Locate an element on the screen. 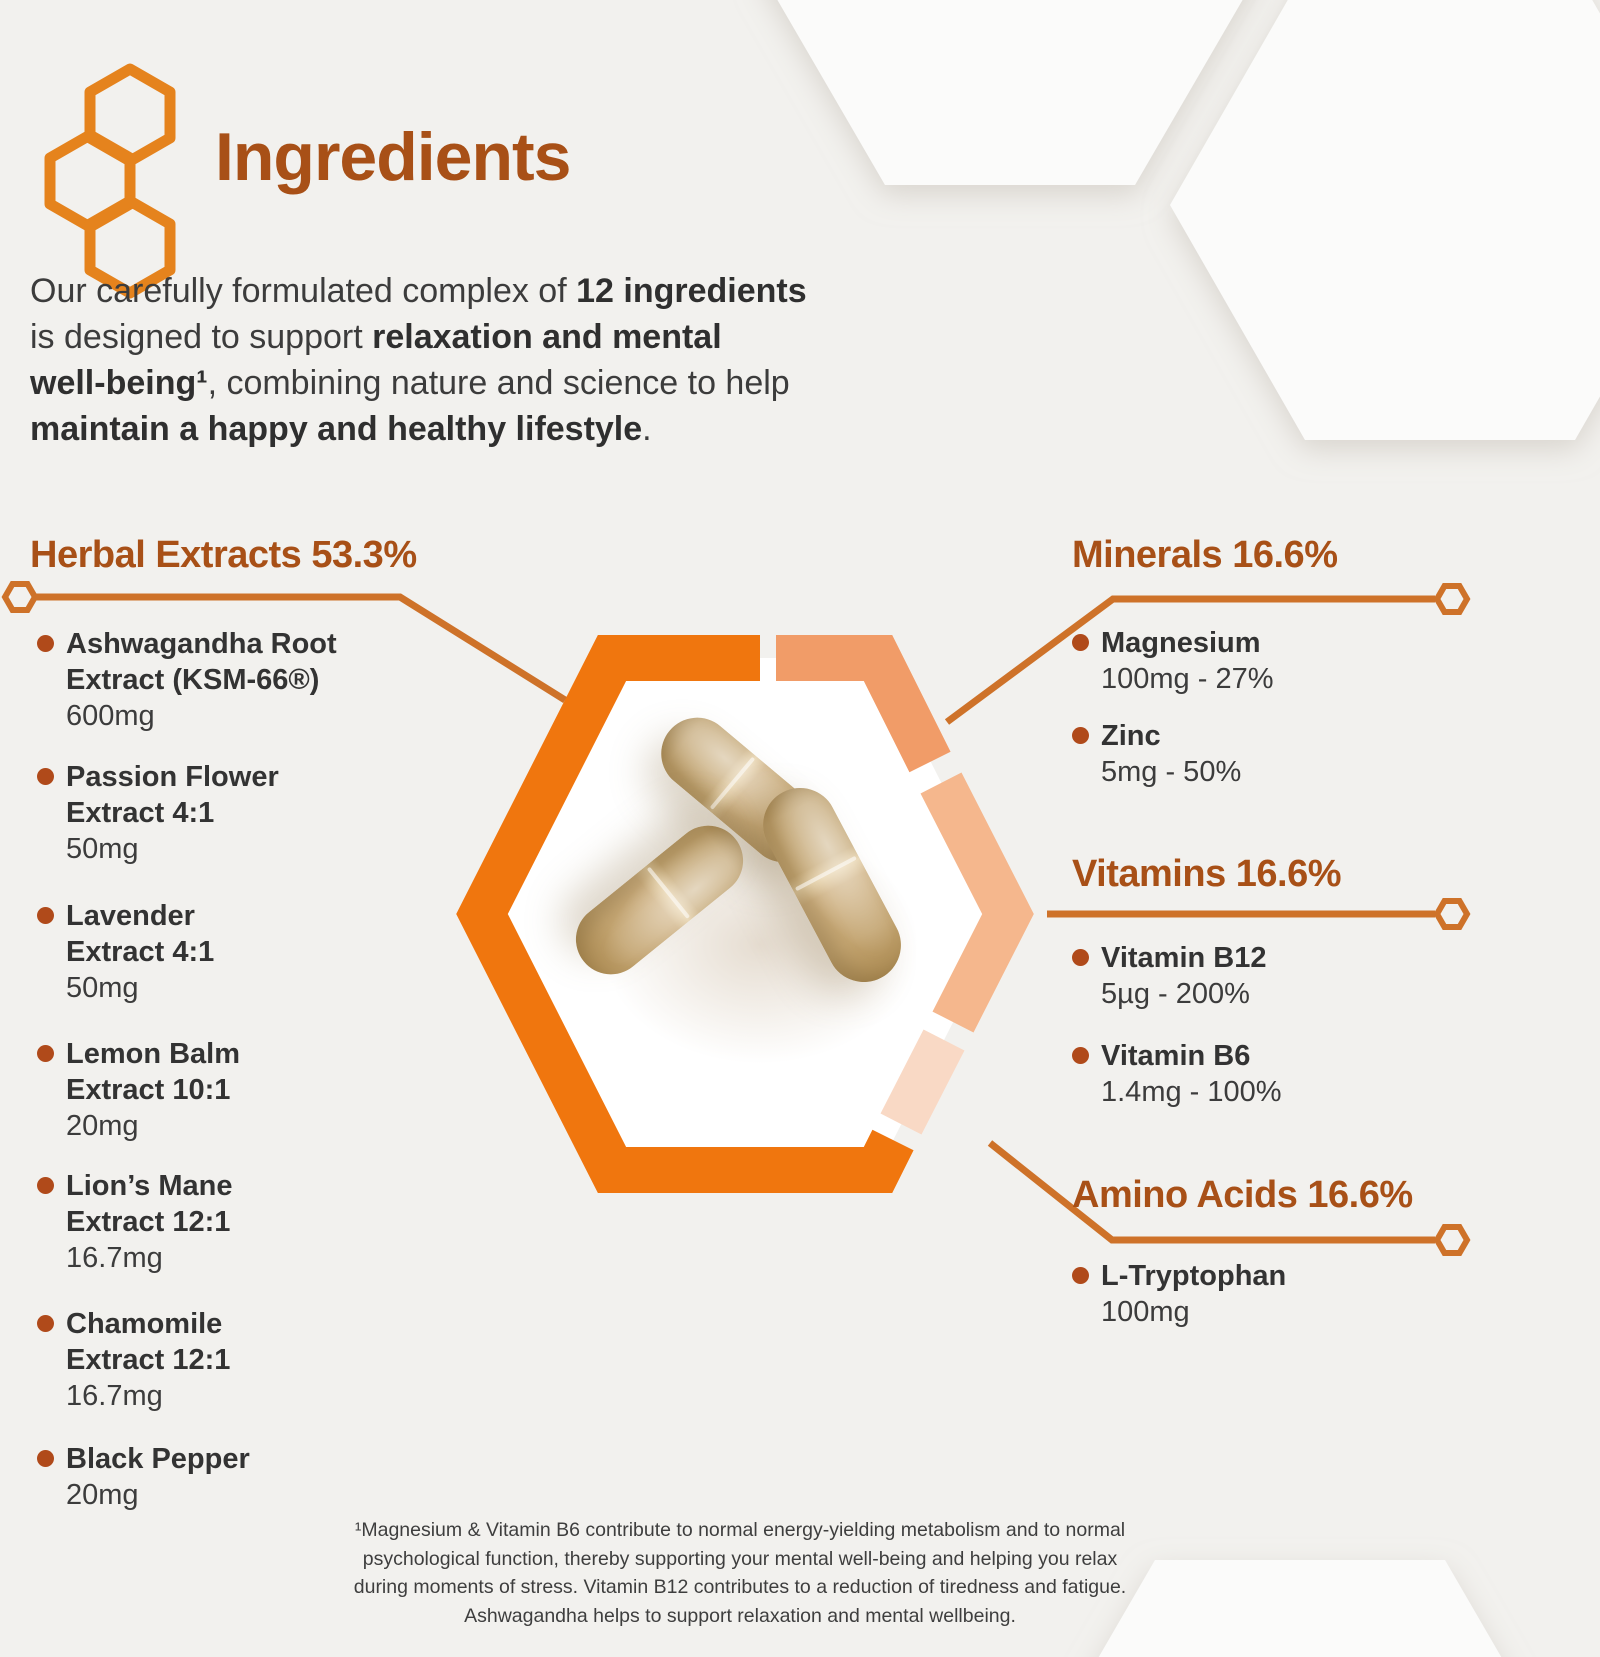 This screenshot has height=1657, width=1600. ingredient-amount: 100mg is located at coordinates (1145, 1312).